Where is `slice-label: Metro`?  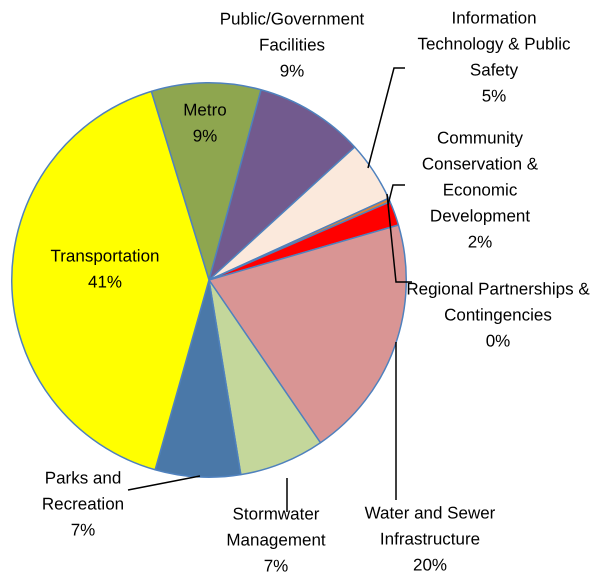
slice-label: Metro is located at coordinates (205, 110).